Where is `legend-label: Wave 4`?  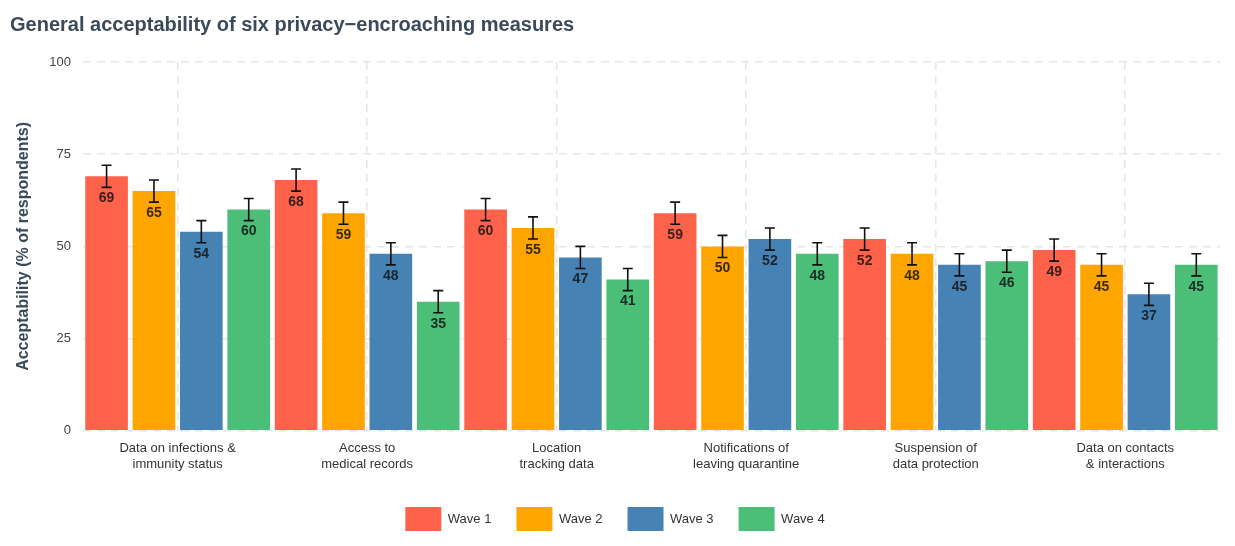 legend-label: Wave 4 is located at coordinates (803, 518).